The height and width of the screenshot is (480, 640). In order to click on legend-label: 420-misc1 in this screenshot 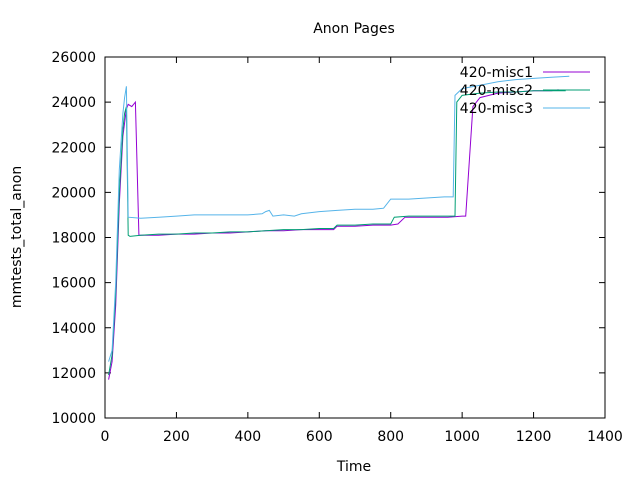, I will do `click(496, 73)`.